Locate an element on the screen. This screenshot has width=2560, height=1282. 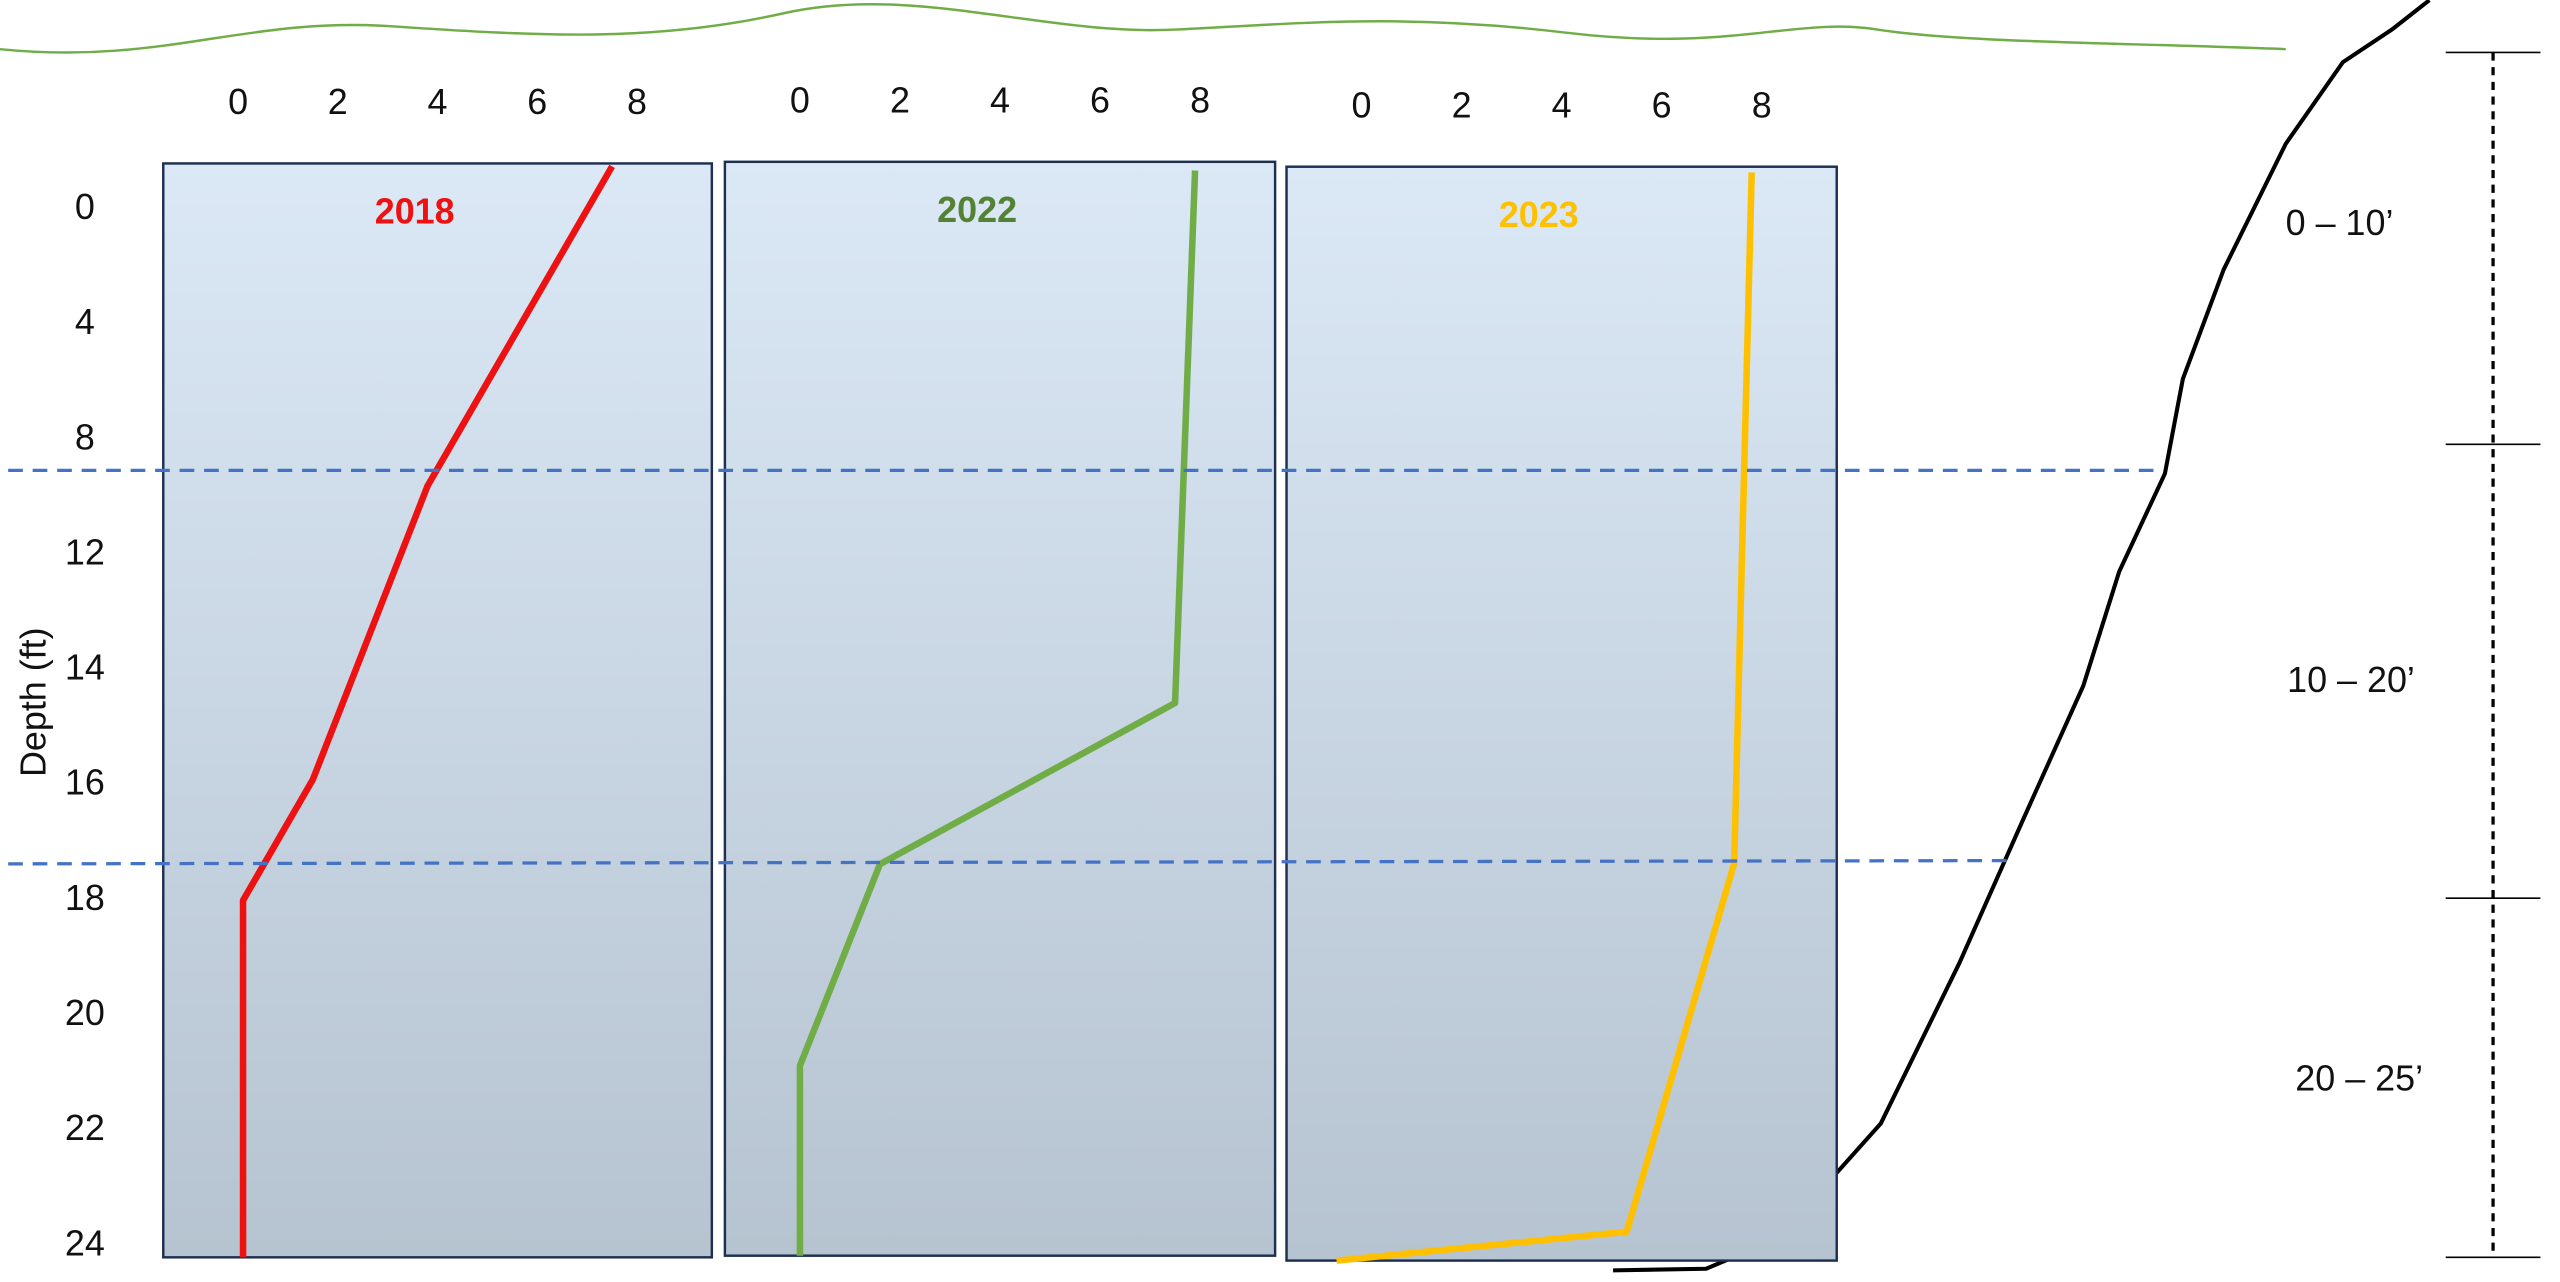
y-axis-label: Depth (ft) is located at coordinates (32, 702).